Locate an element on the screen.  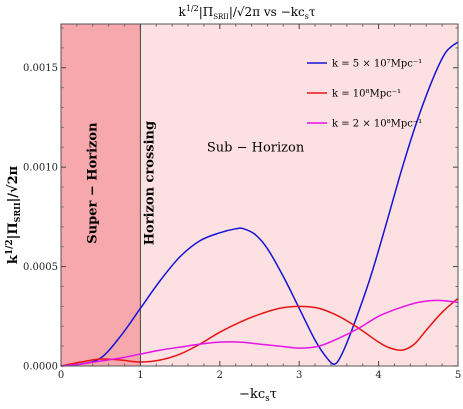
y-tick-label: 0.0005 is located at coordinates (40, 267).